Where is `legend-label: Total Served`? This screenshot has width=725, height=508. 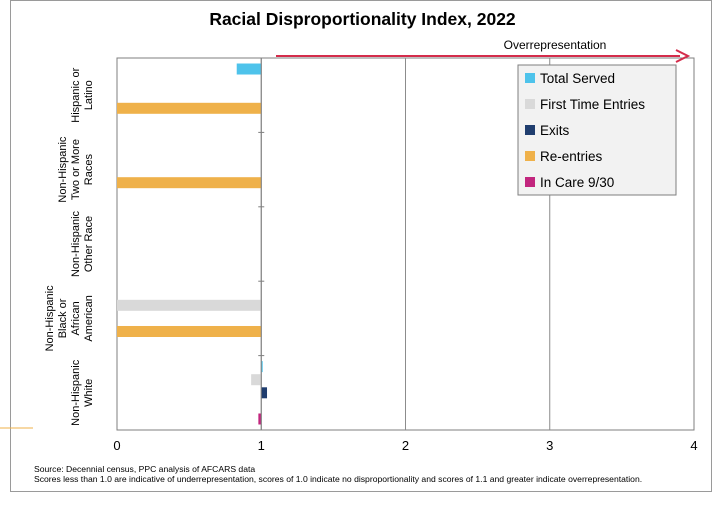
legend-label: Total Served is located at coordinates (577, 78).